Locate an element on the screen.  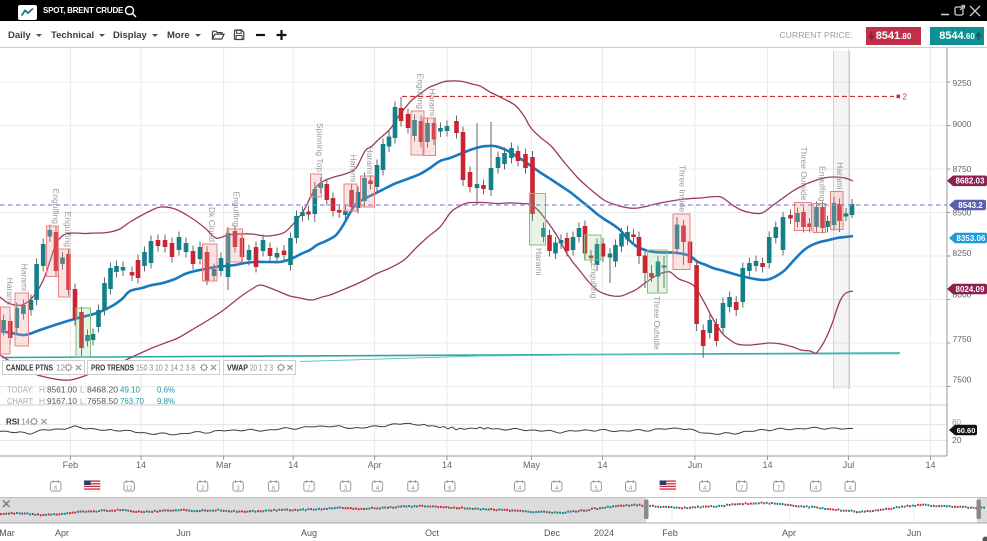
svg-text: 150 3 10 2 14 2 3 8 is located at coordinates (165, 368).